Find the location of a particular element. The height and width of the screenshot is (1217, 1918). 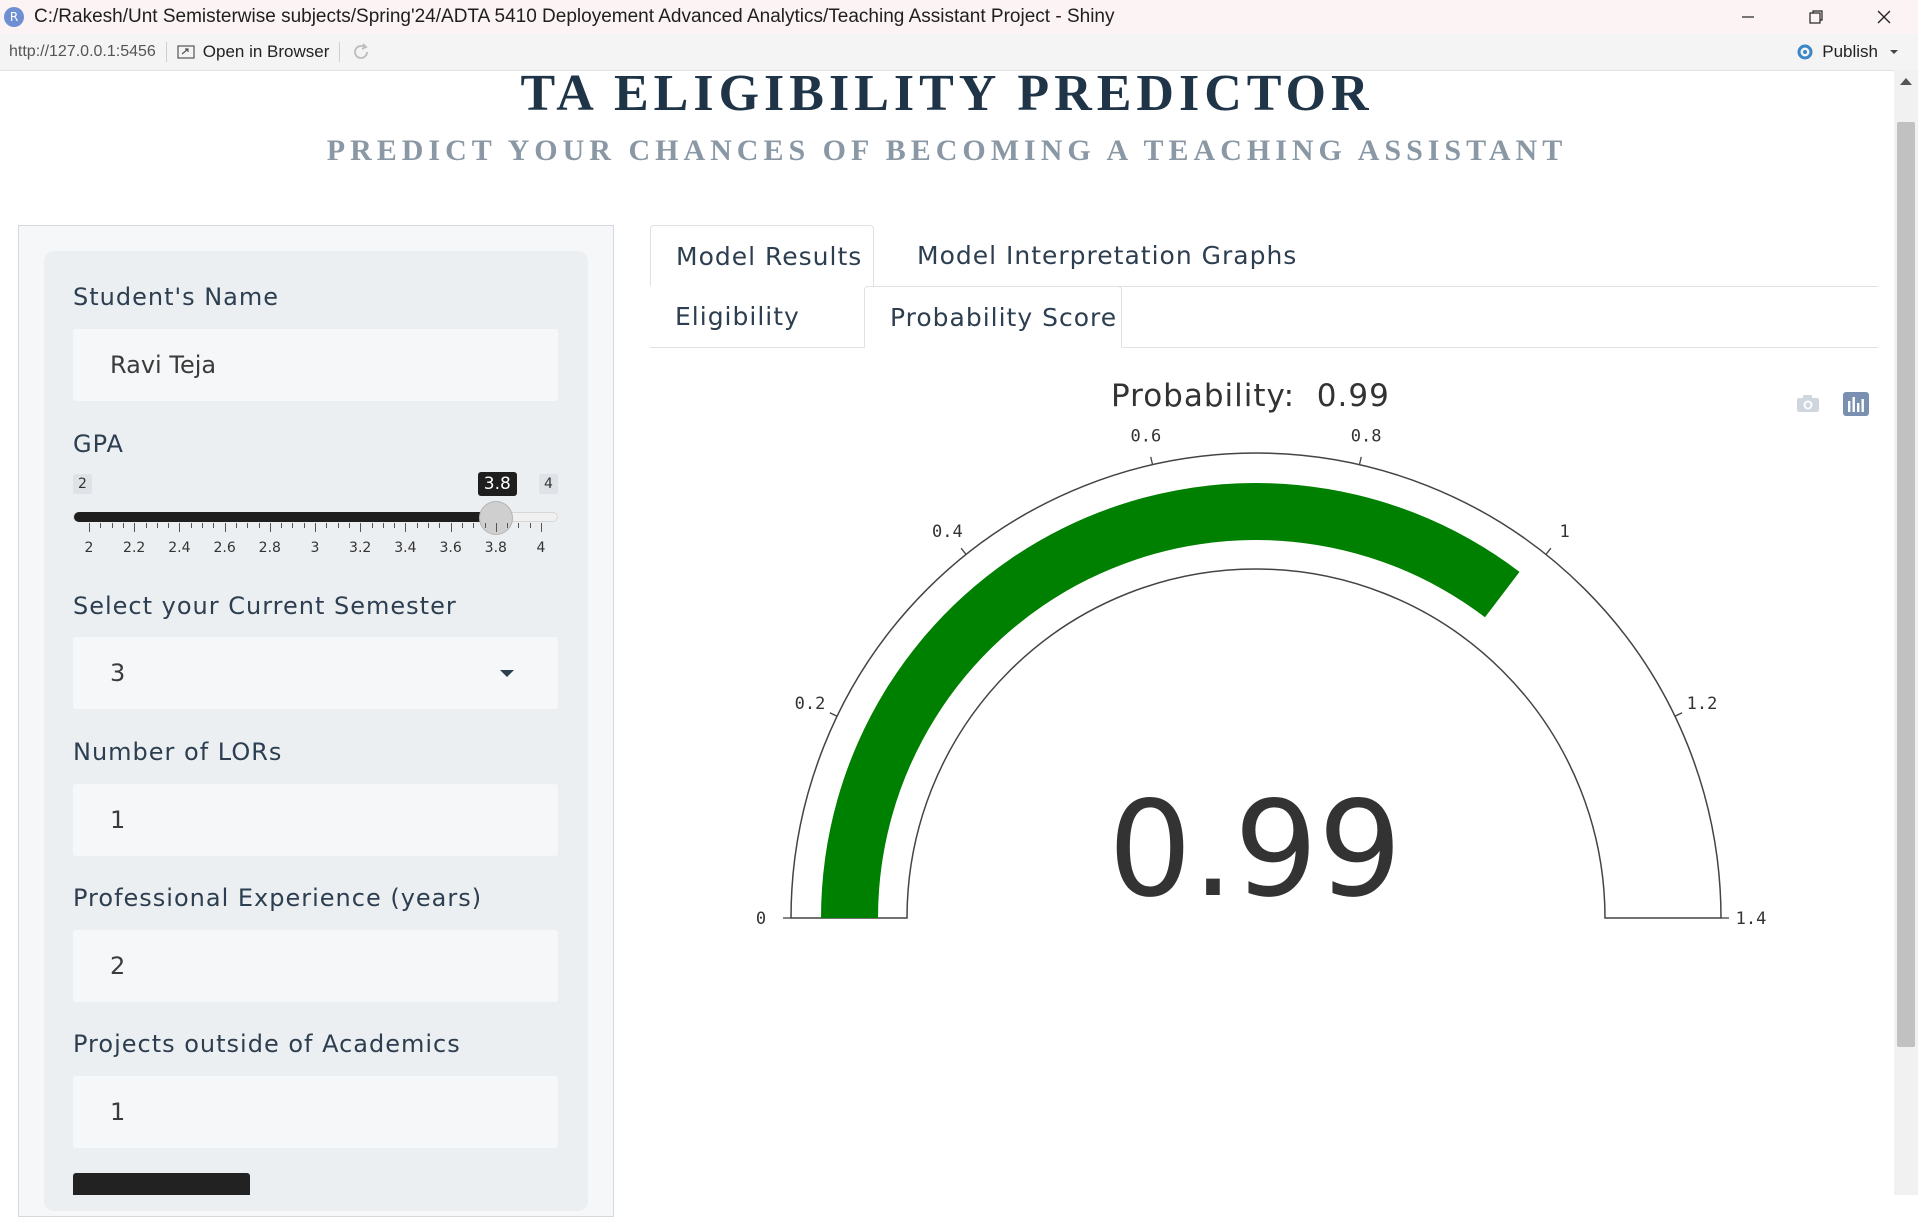

gauge-value-number: 0.99 is located at coordinates (1255, 850).